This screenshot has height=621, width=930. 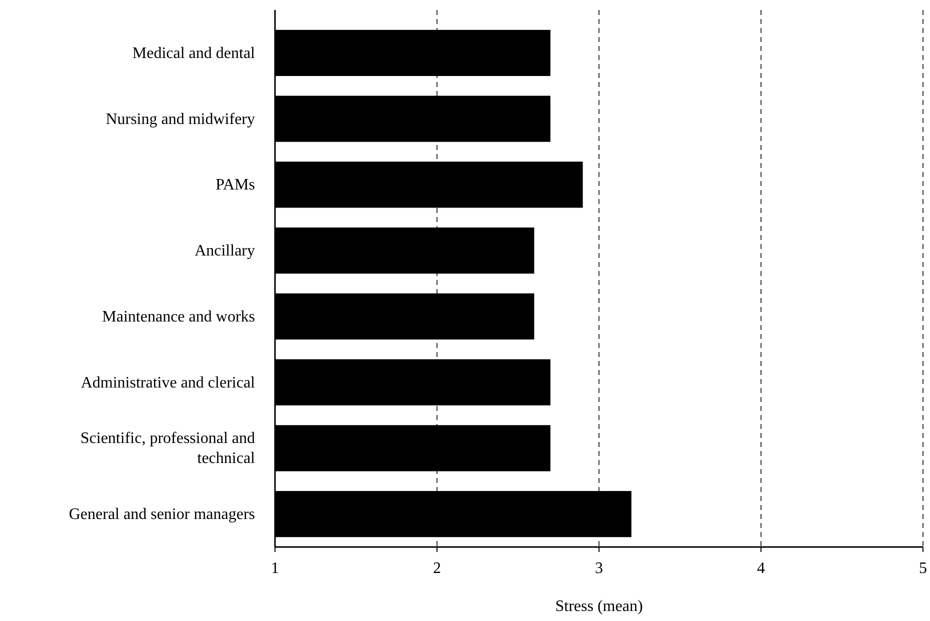 What do you see at coordinates (224, 251) in the screenshot?
I see `y-tick-label: Ancillary` at bounding box center [224, 251].